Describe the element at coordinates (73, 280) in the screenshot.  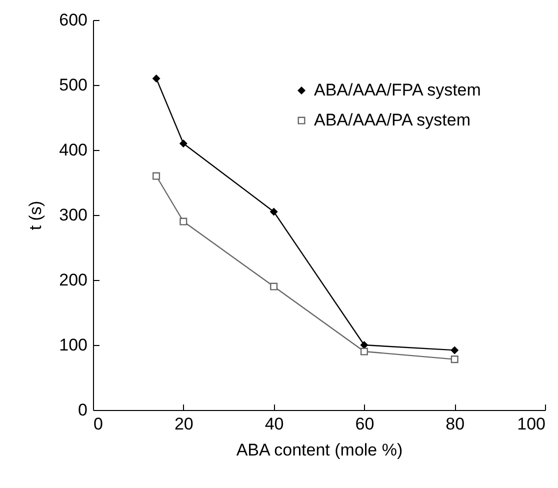
I see `y-tick-label: 200` at that location.